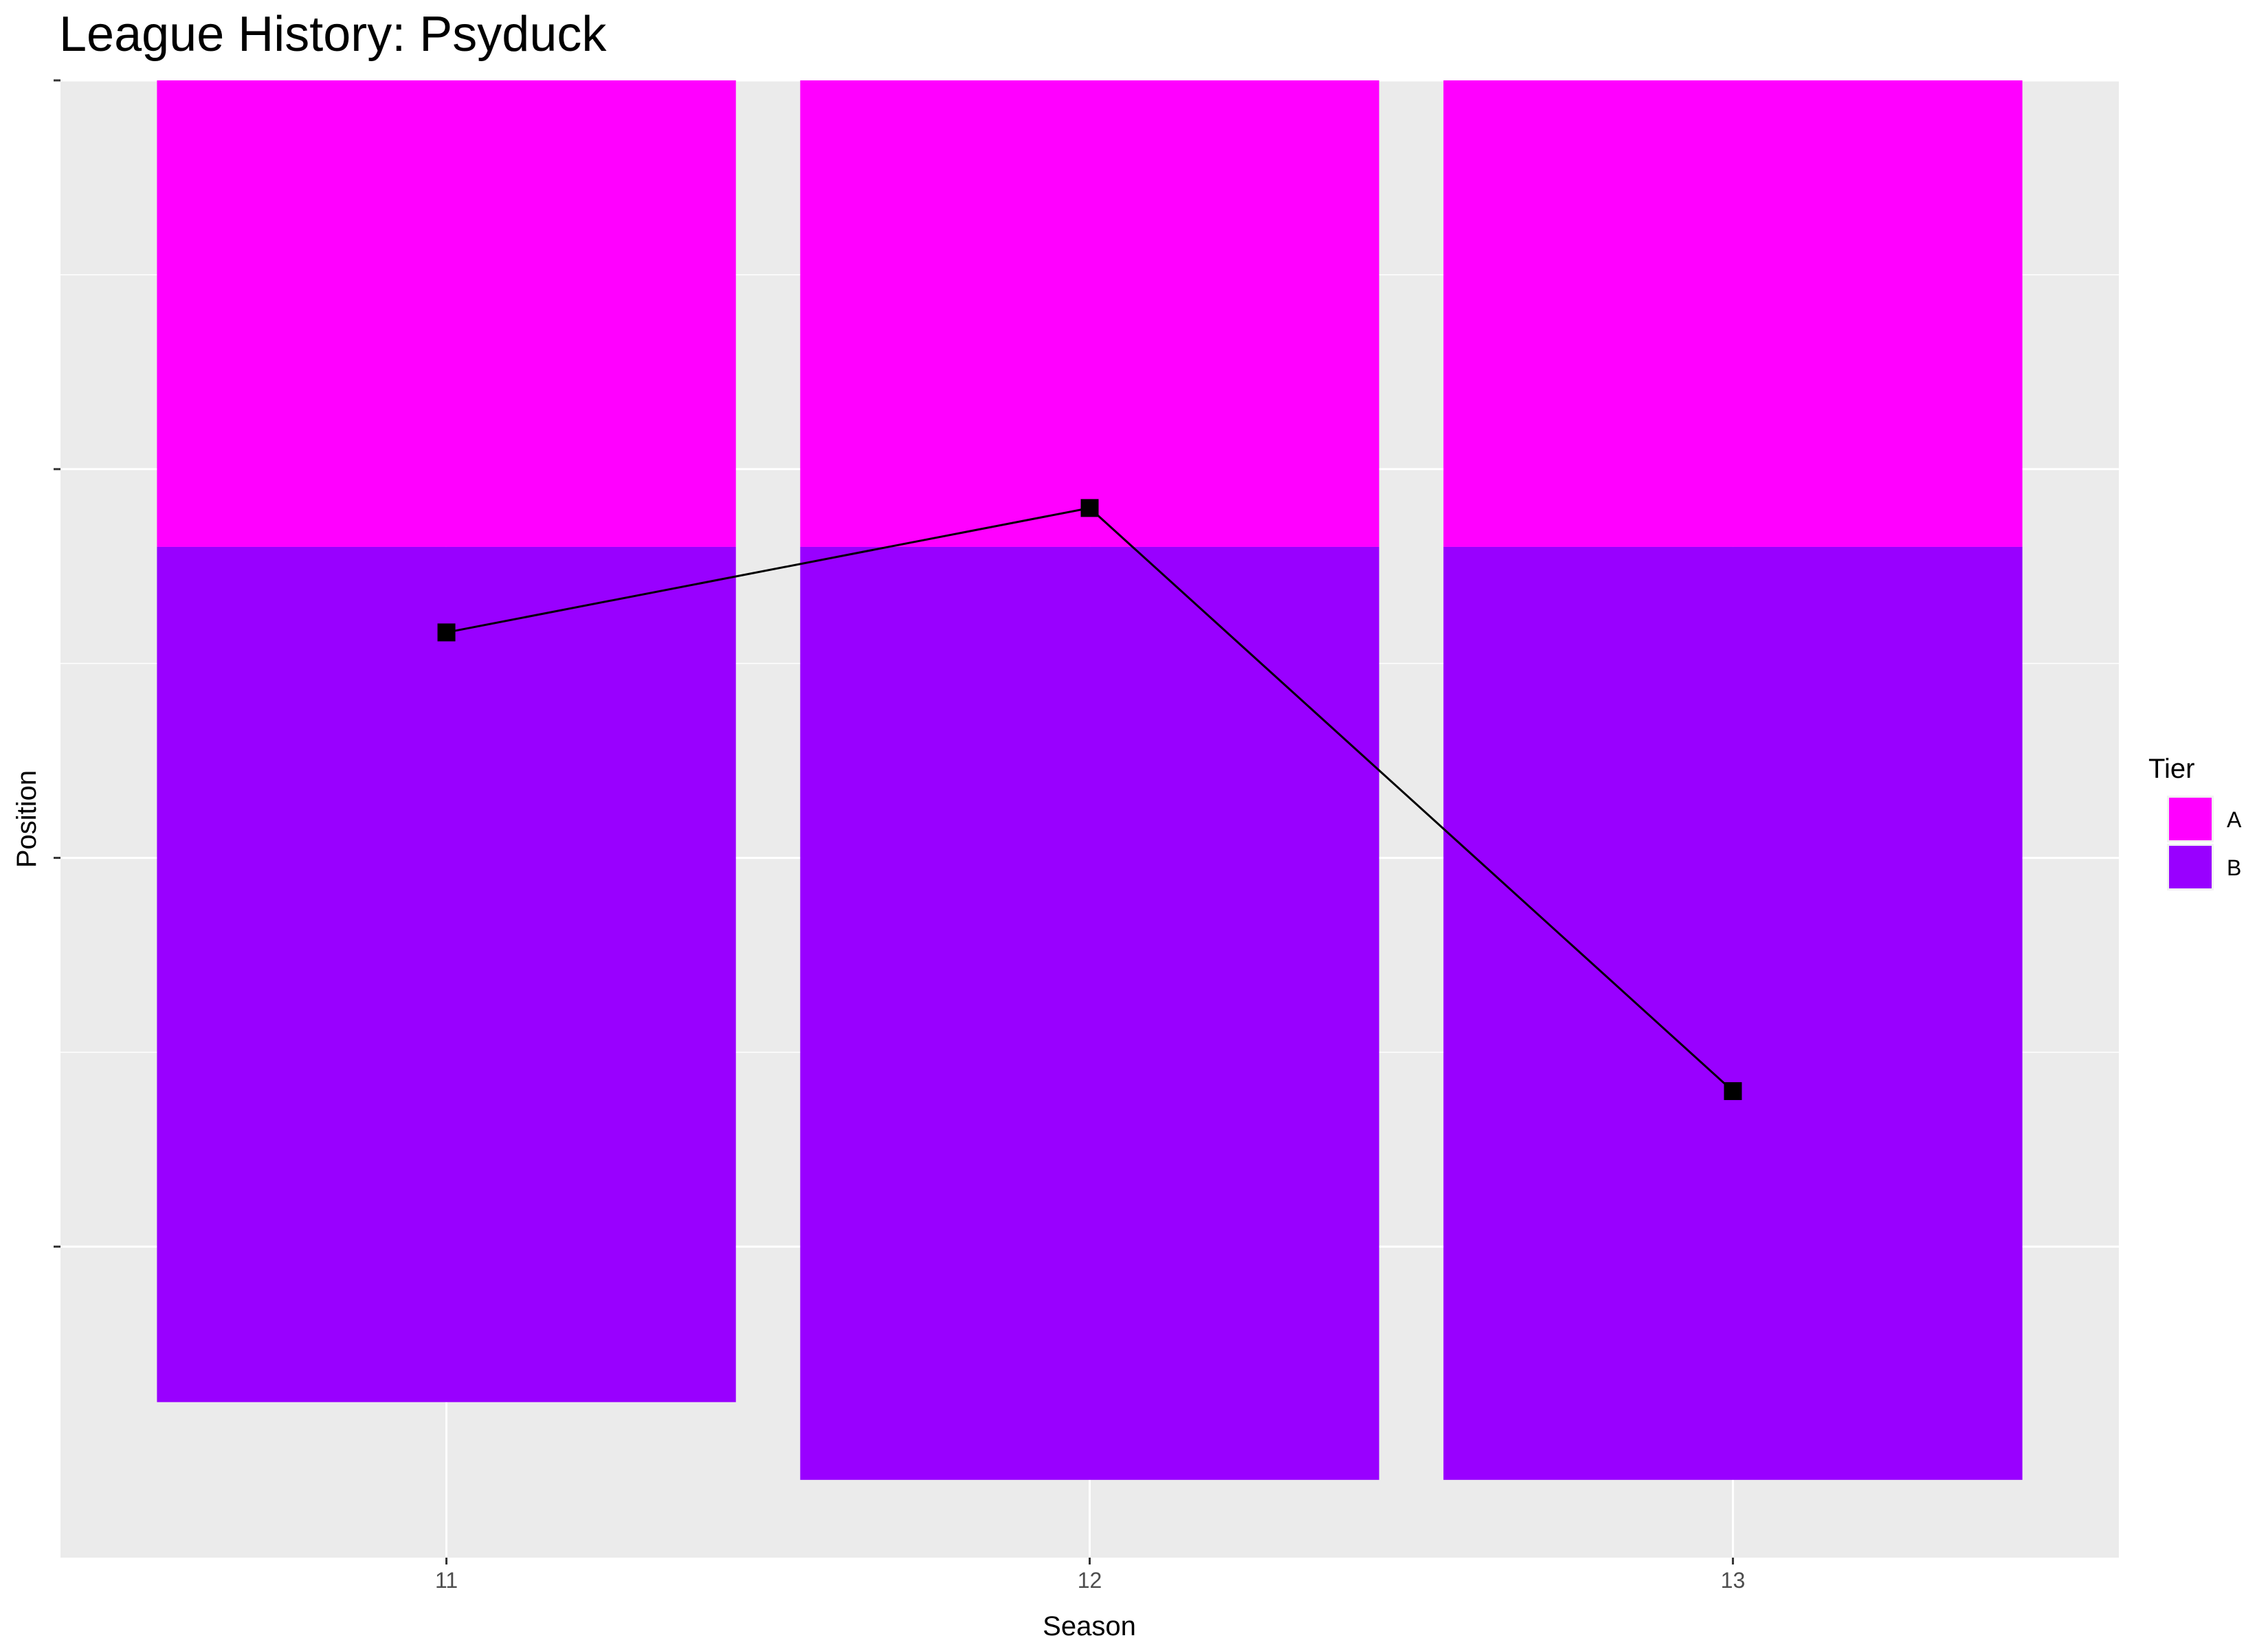 The height and width of the screenshot is (1649, 2268). What do you see at coordinates (333, 34) in the screenshot?
I see `chart-title: League History: Psyduck` at bounding box center [333, 34].